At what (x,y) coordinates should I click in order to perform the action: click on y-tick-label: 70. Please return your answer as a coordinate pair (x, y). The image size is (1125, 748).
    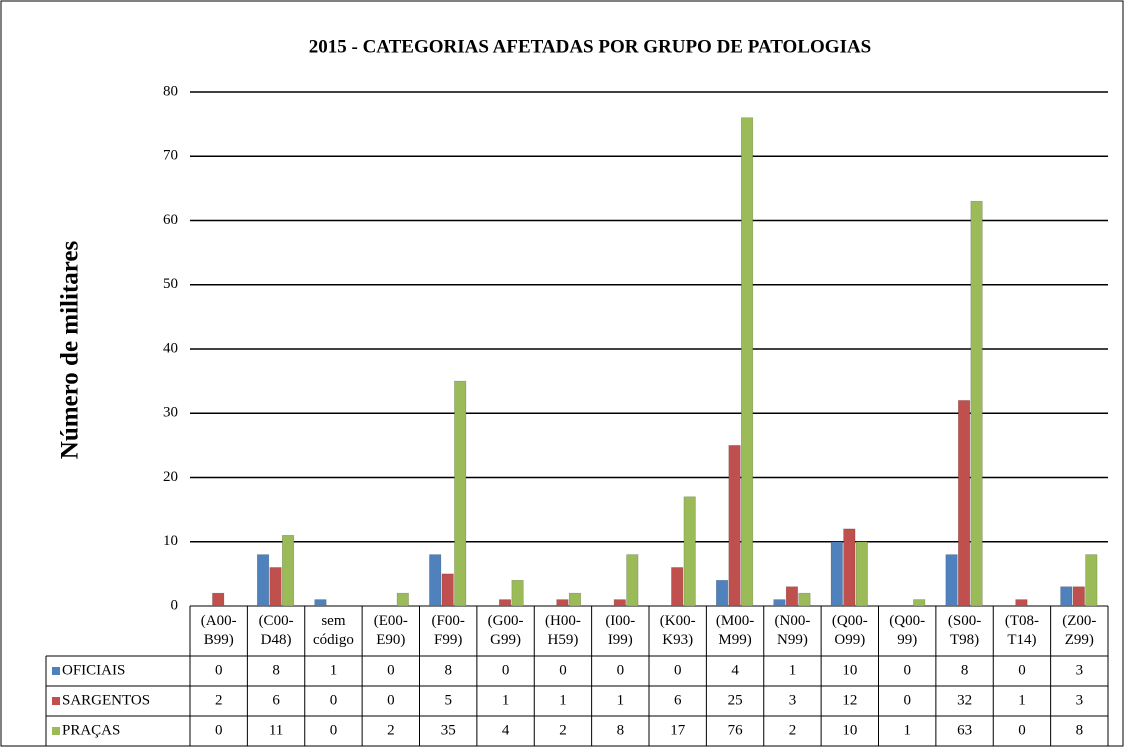
    Looking at the image, I should click on (170, 156).